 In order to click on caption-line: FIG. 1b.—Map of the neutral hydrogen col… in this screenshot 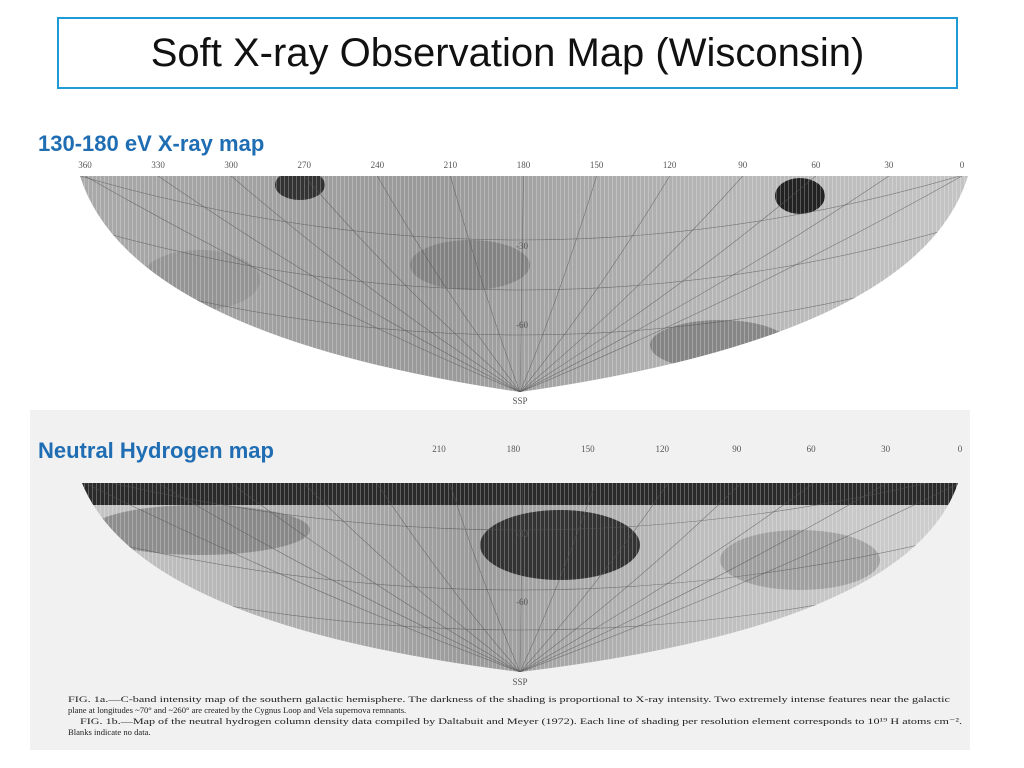, I will do `click(521, 721)`.